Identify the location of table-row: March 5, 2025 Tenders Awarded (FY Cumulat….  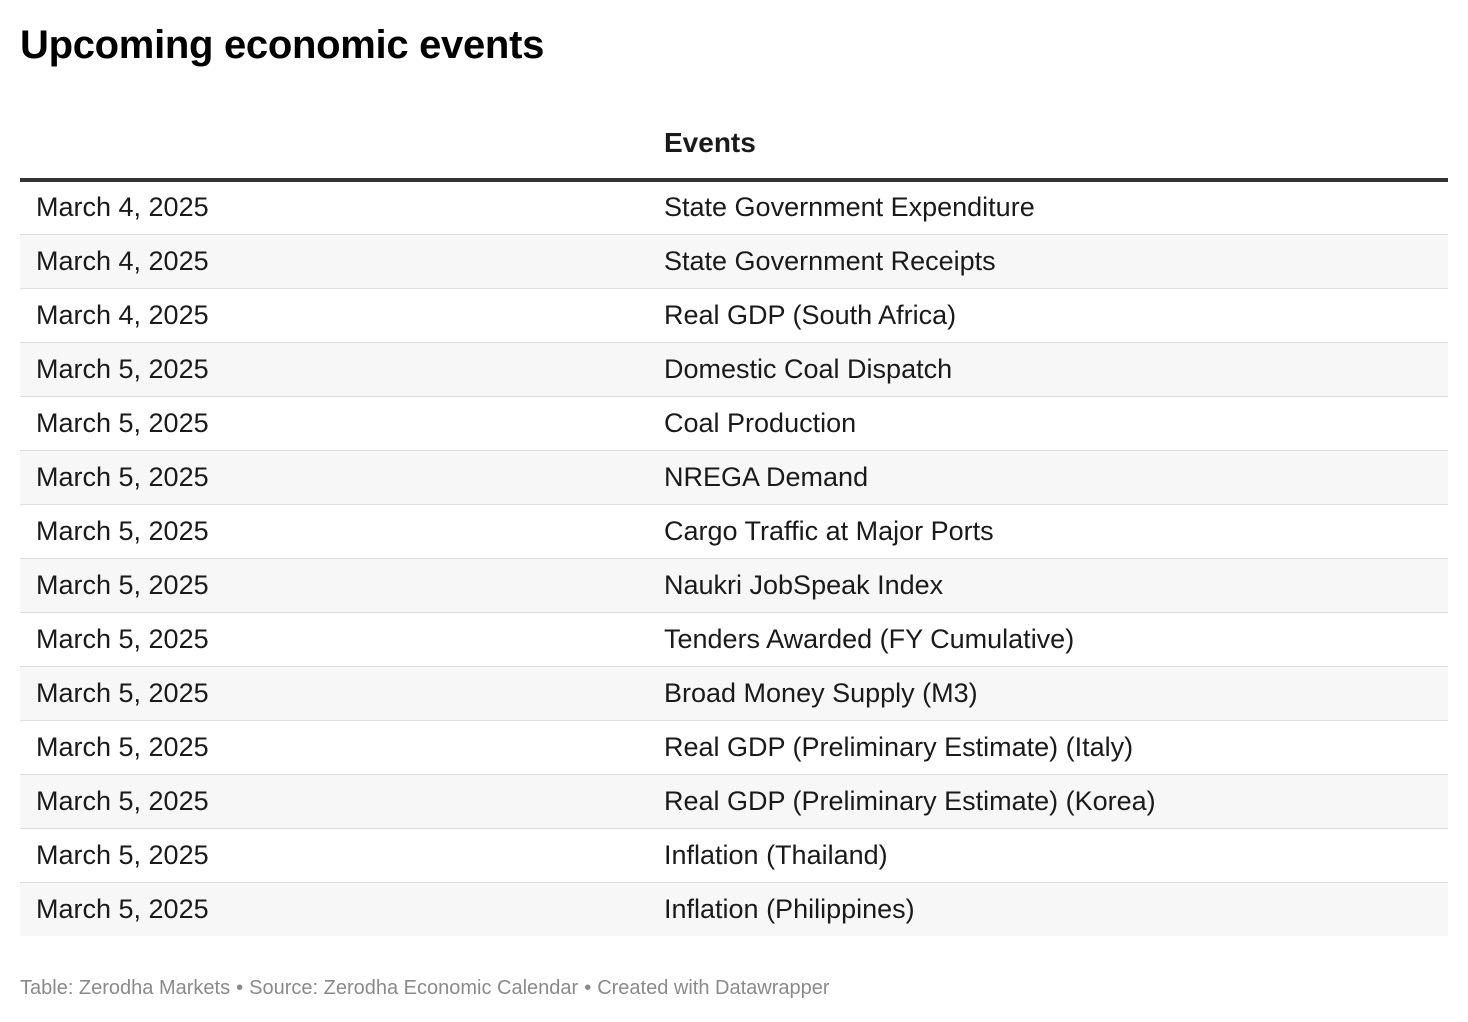
(734, 639).